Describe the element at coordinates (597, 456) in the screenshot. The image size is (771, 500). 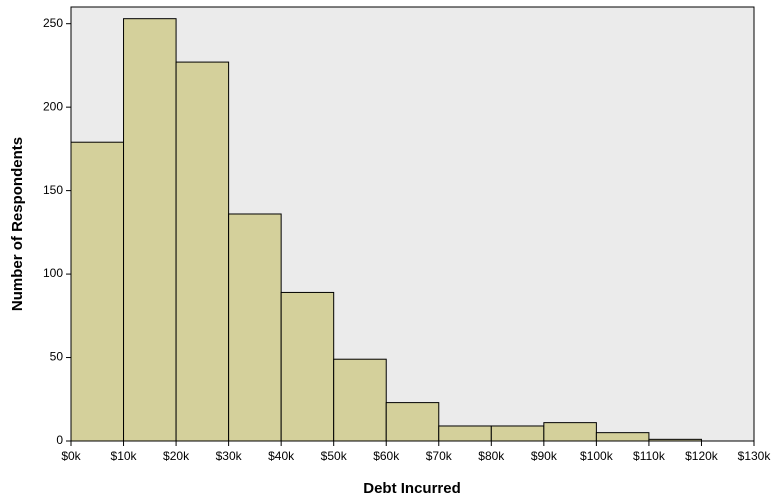
I see `x-tick-label: $100k` at that location.